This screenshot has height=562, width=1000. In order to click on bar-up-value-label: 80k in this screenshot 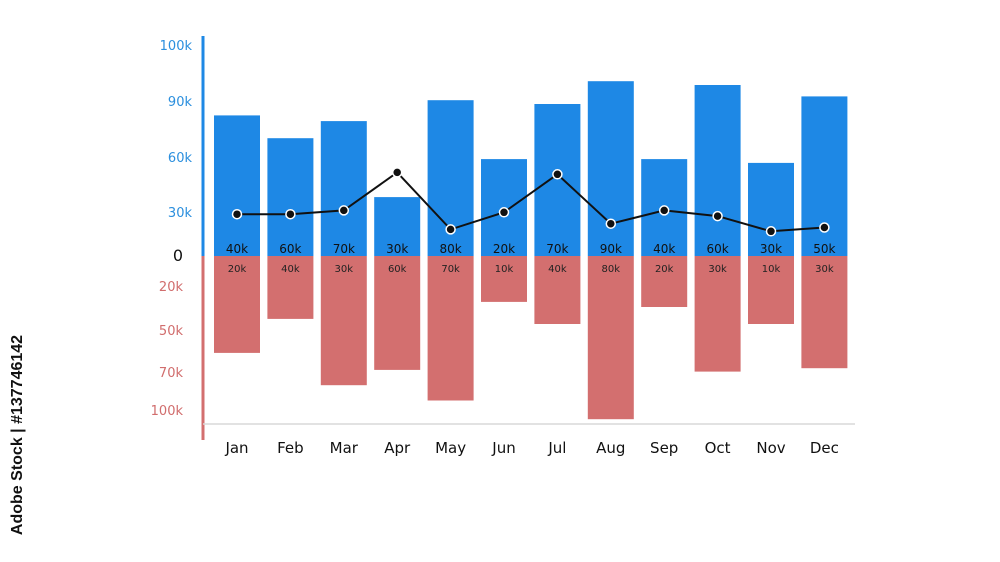, I will do `click(450, 249)`.